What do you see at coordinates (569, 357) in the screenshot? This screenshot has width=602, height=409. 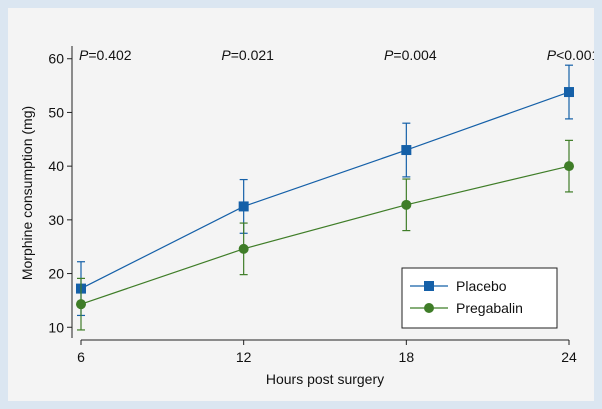 I see `x-tick-label: 24` at bounding box center [569, 357].